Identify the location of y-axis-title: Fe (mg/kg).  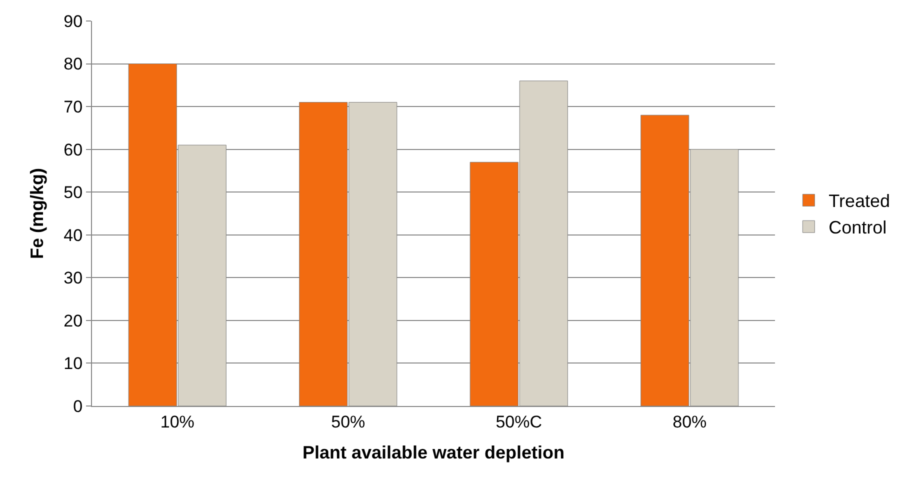
(36, 214).